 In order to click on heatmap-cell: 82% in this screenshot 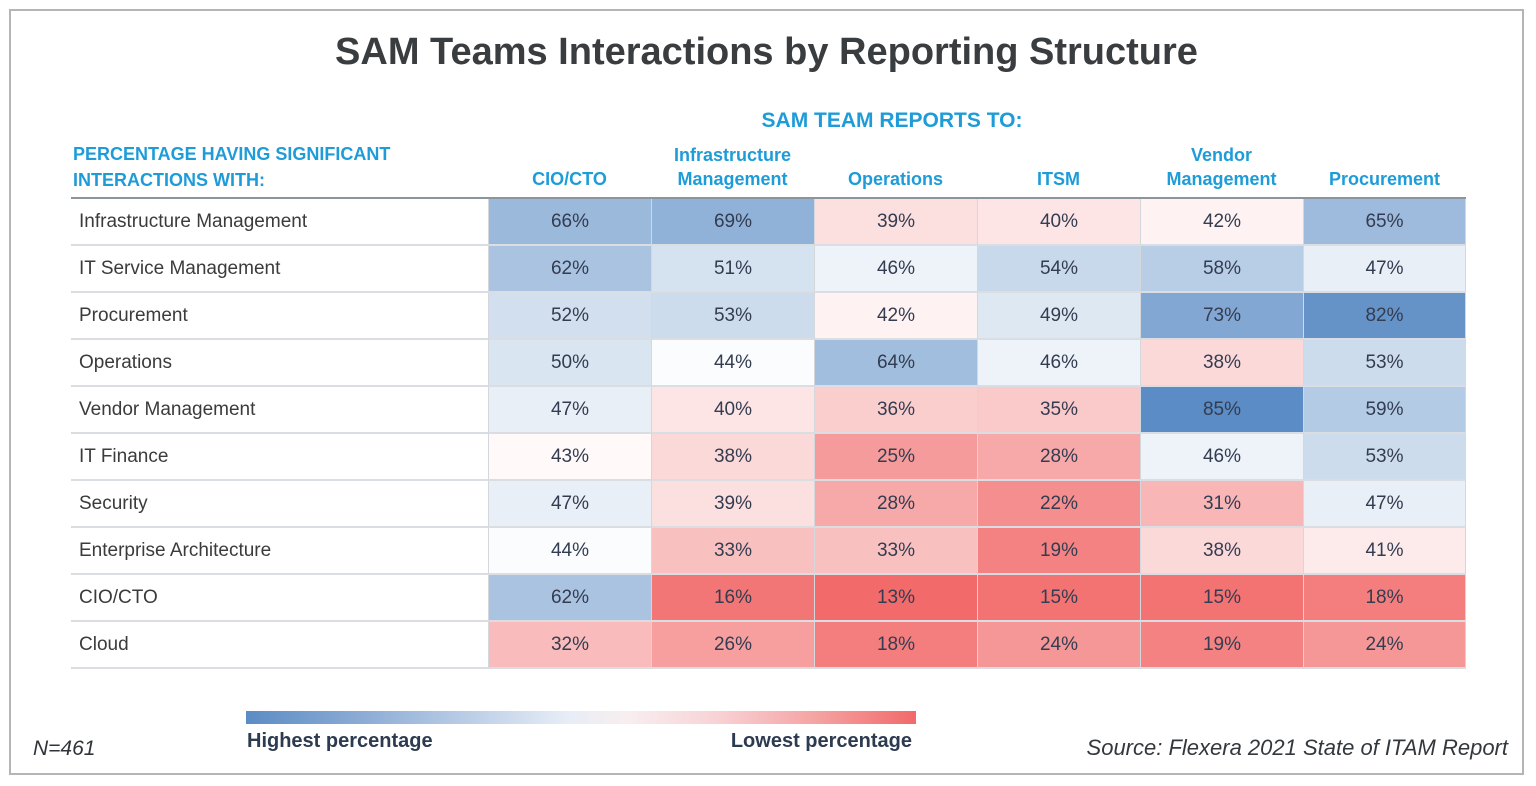, I will do `click(1384, 316)`.